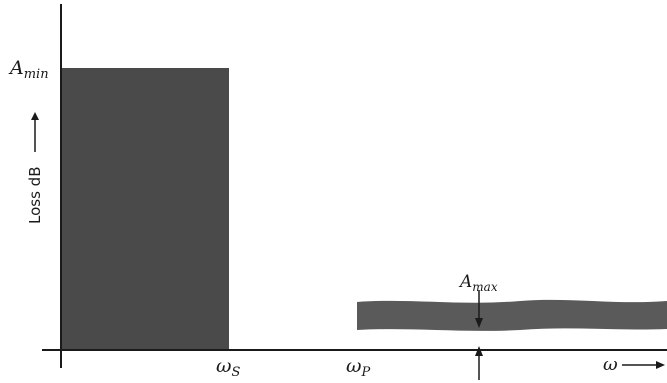 This screenshot has width=667, height=383. What do you see at coordinates (358, 367) in the screenshot?
I see `omega-p-label: ωP` at bounding box center [358, 367].